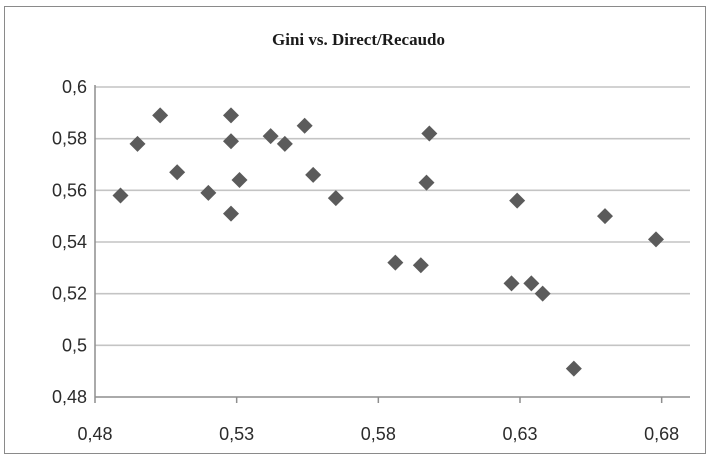 Image resolution: width=717 pixels, height=460 pixels. What do you see at coordinates (236, 434) in the screenshot?
I see `x-tick-label: 0,53` at bounding box center [236, 434].